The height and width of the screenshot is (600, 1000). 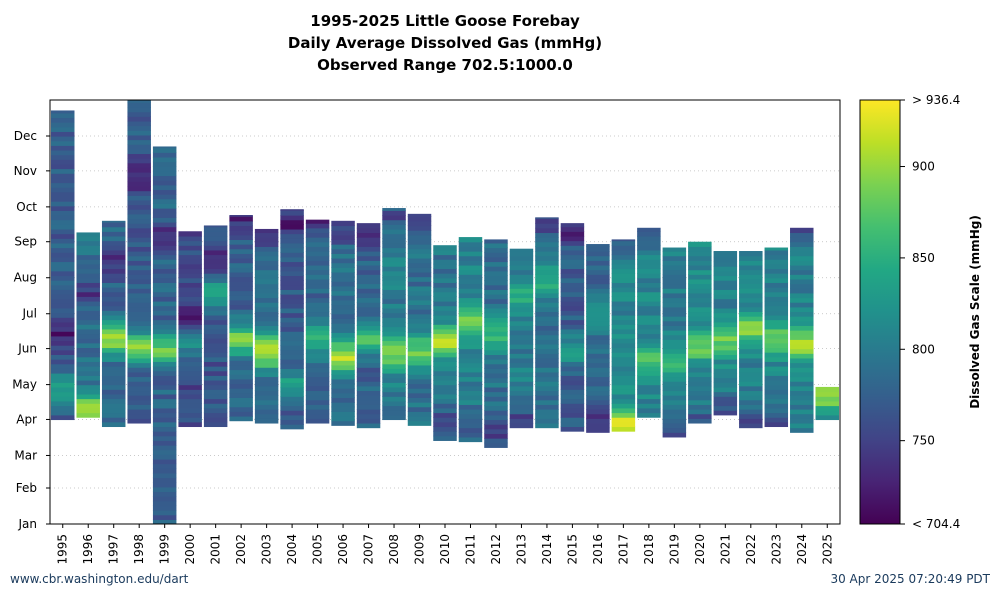 I want to click on x-tick-label: 1995, so click(x=63, y=549).